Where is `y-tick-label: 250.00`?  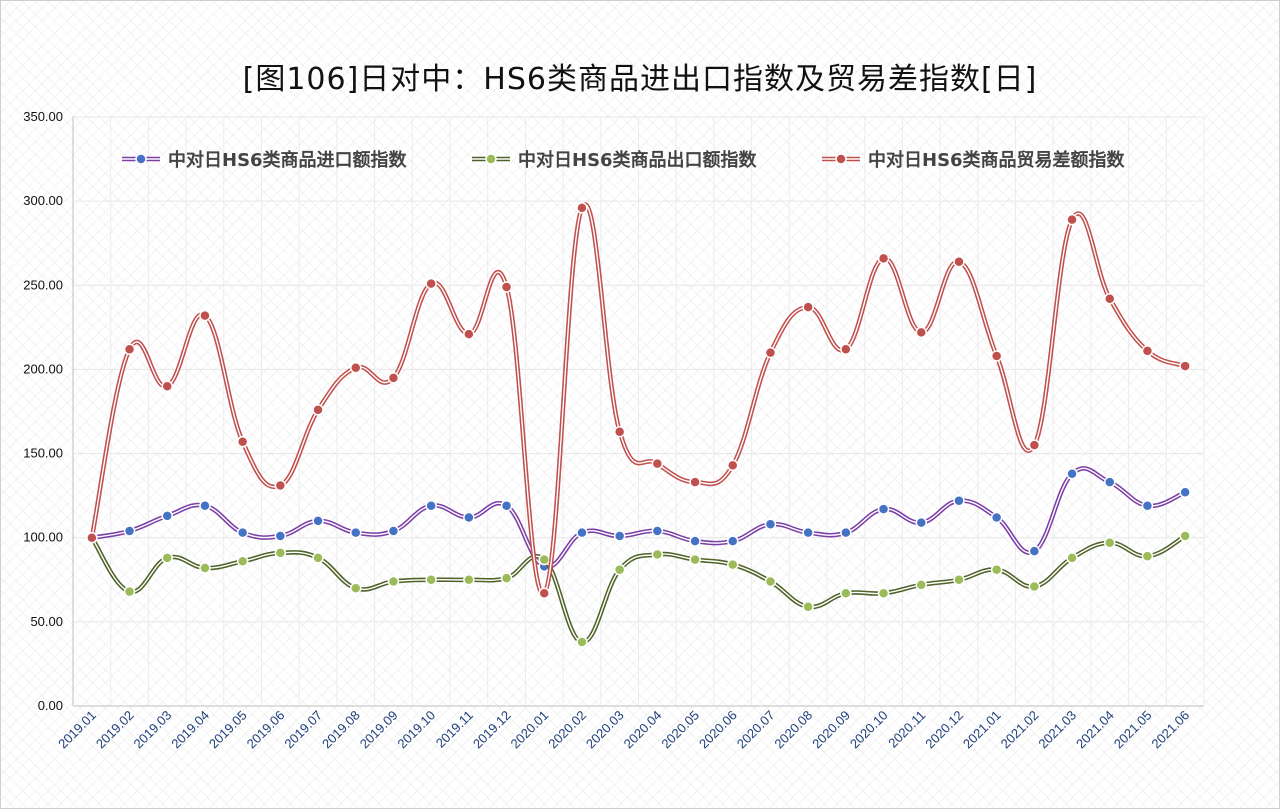 y-tick-label: 250.00 is located at coordinates (43, 284).